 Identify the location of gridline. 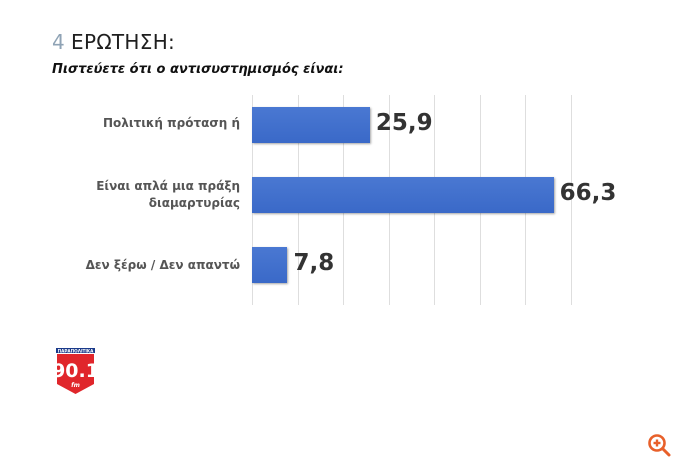
(571, 200).